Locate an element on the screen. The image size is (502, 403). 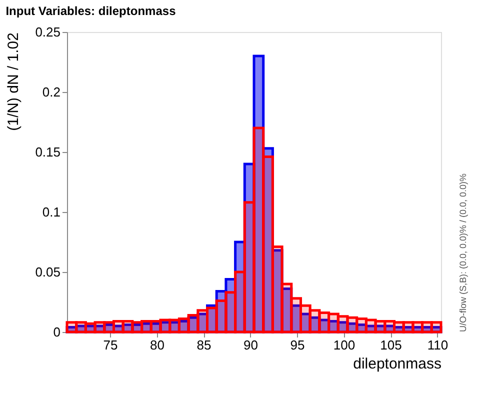
y-tick-label: 0.25 is located at coordinates (47, 32).